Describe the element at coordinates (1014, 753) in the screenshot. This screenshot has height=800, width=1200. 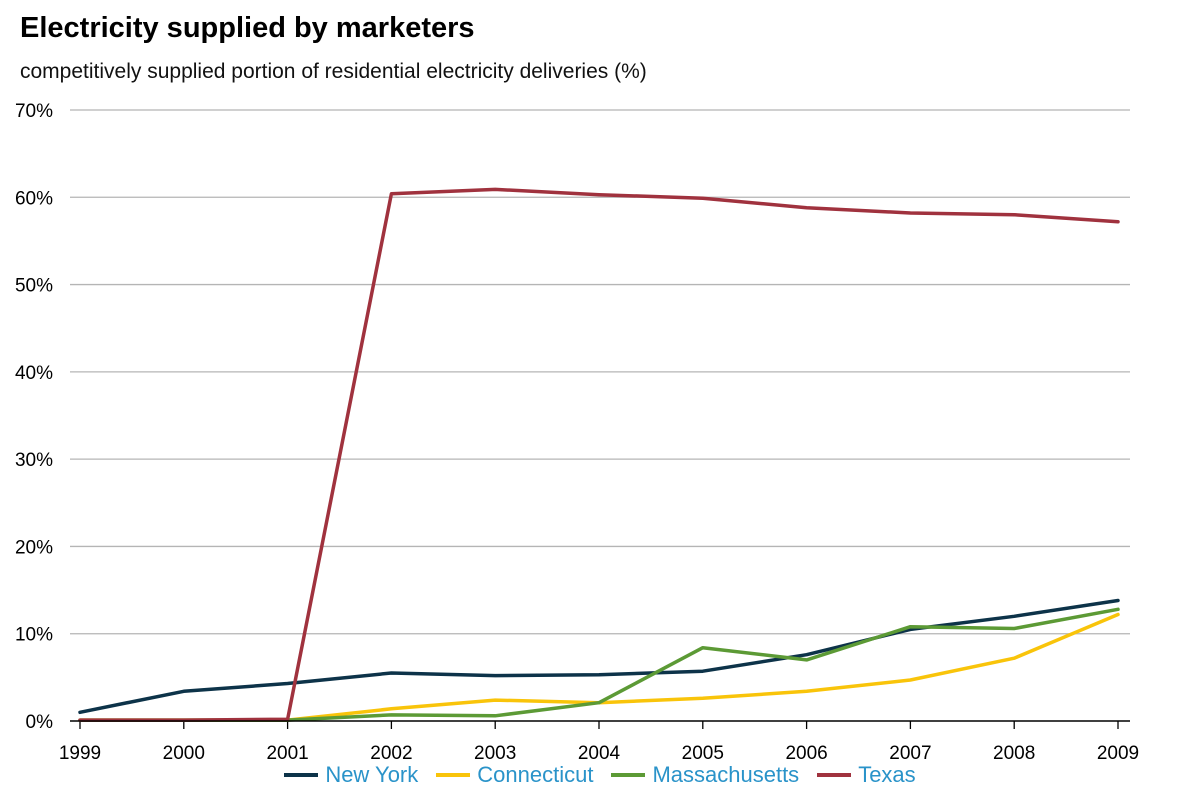
I see `x-tick-label: 2008` at that location.